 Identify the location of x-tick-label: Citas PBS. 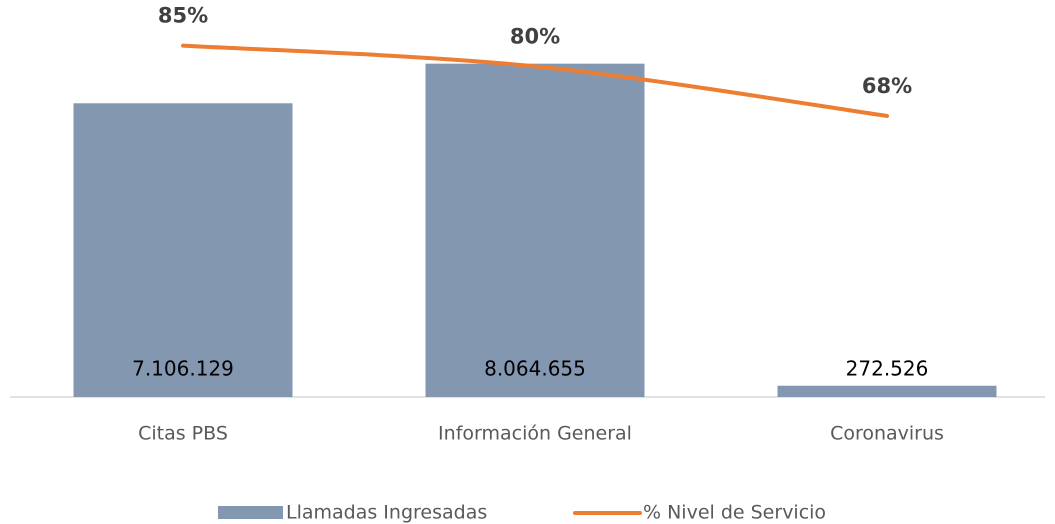
(183, 434).